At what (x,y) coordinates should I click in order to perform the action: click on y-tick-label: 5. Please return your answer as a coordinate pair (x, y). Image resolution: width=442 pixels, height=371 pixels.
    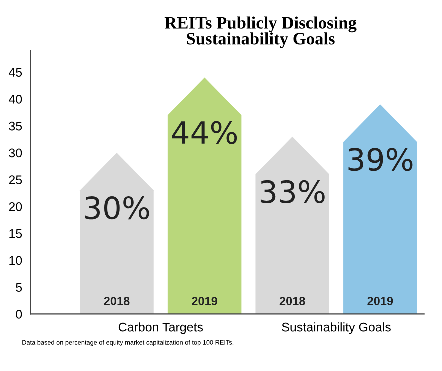
    Looking at the image, I should click on (19, 287).